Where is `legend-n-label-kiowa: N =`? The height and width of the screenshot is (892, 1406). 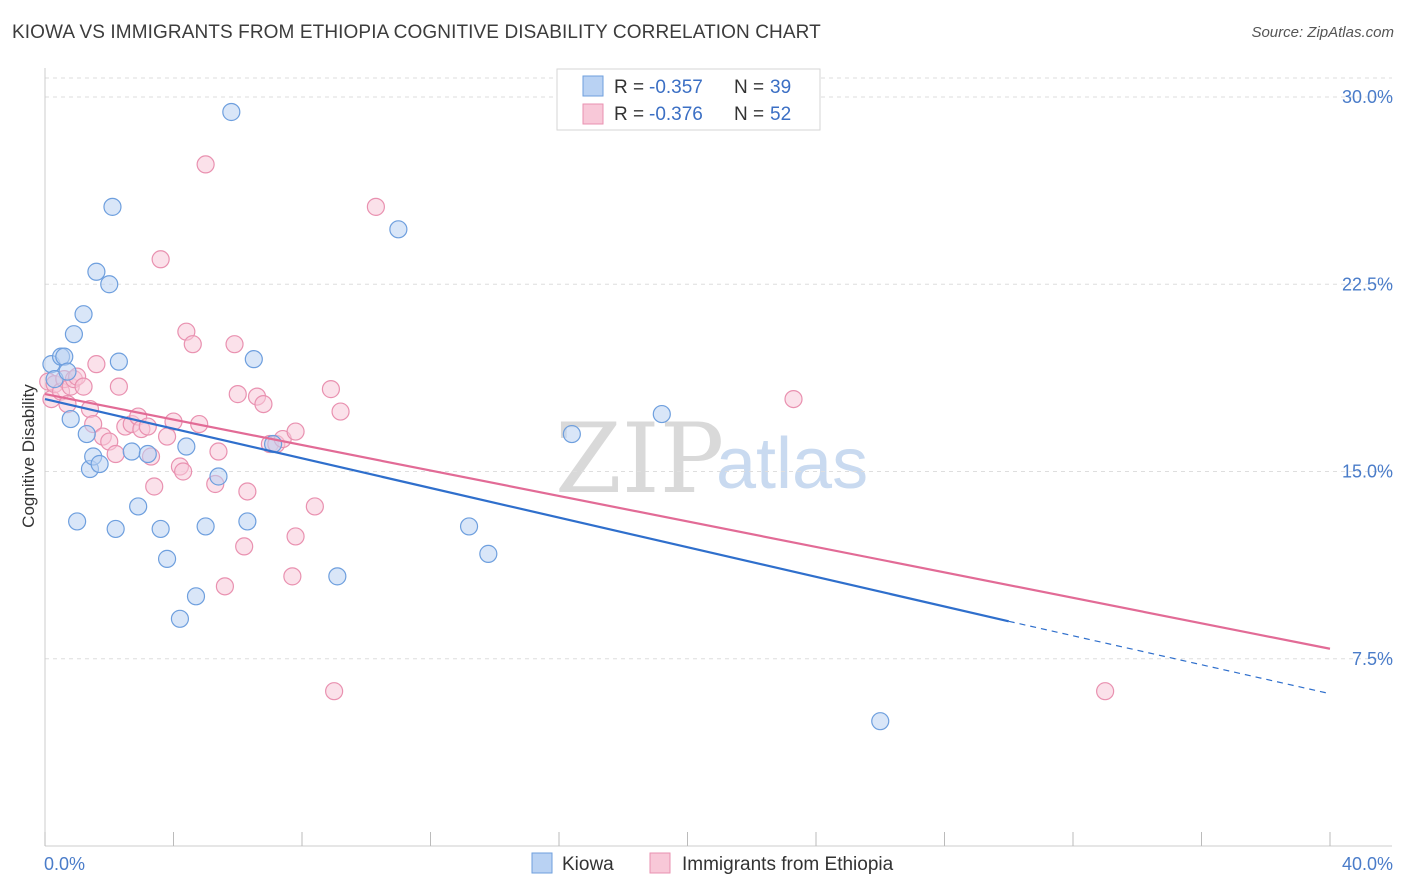
legend-n-label-kiowa: N = is located at coordinates (749, 87).